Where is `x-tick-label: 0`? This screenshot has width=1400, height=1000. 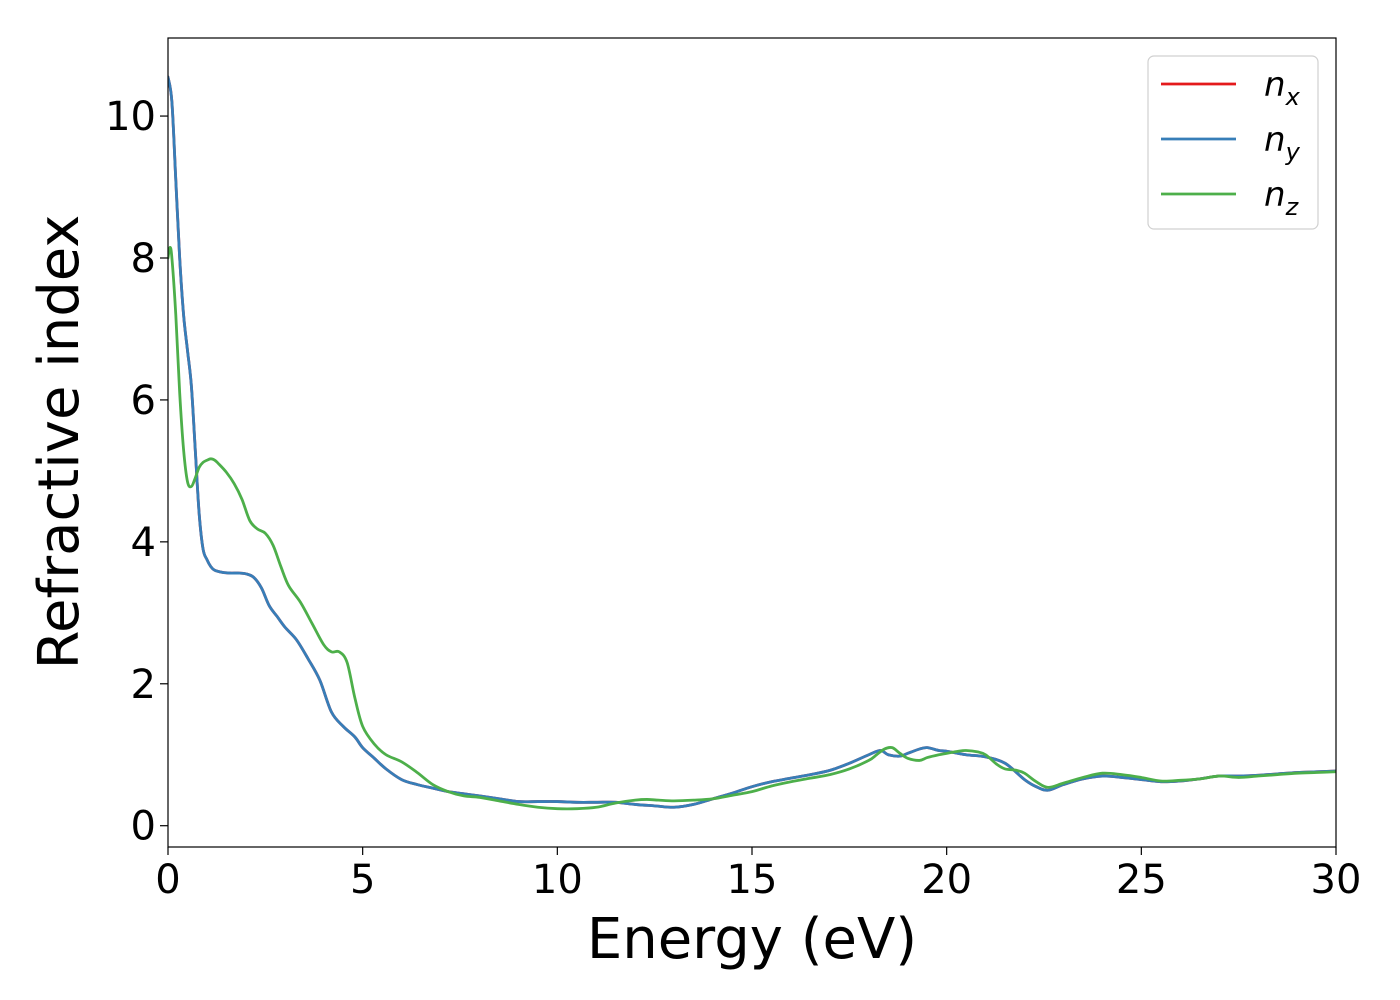
x-tick-label: 0 is located at coordinates (167, 880).